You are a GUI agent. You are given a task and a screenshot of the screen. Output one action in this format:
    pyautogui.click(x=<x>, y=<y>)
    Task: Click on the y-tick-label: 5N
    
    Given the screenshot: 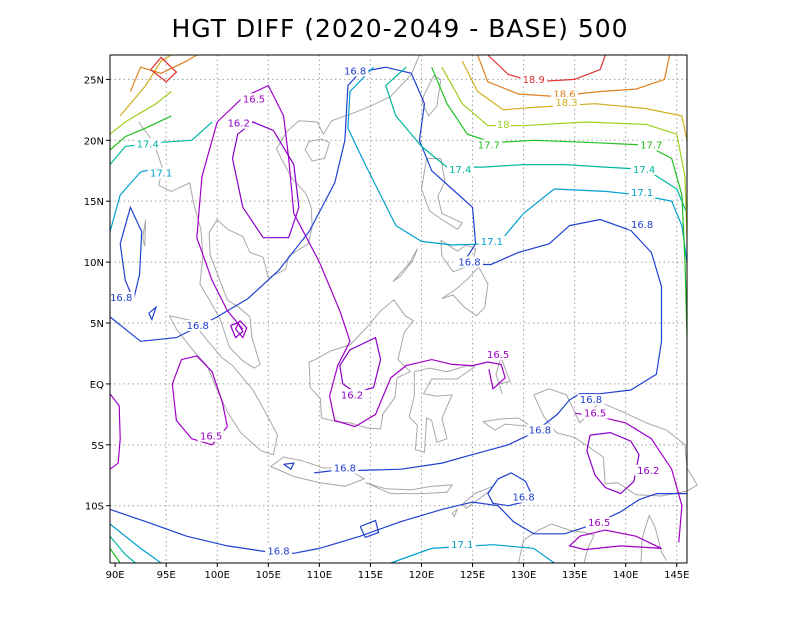 What is the action you would take?
    pyautogui.click(x=97, y=324)
    